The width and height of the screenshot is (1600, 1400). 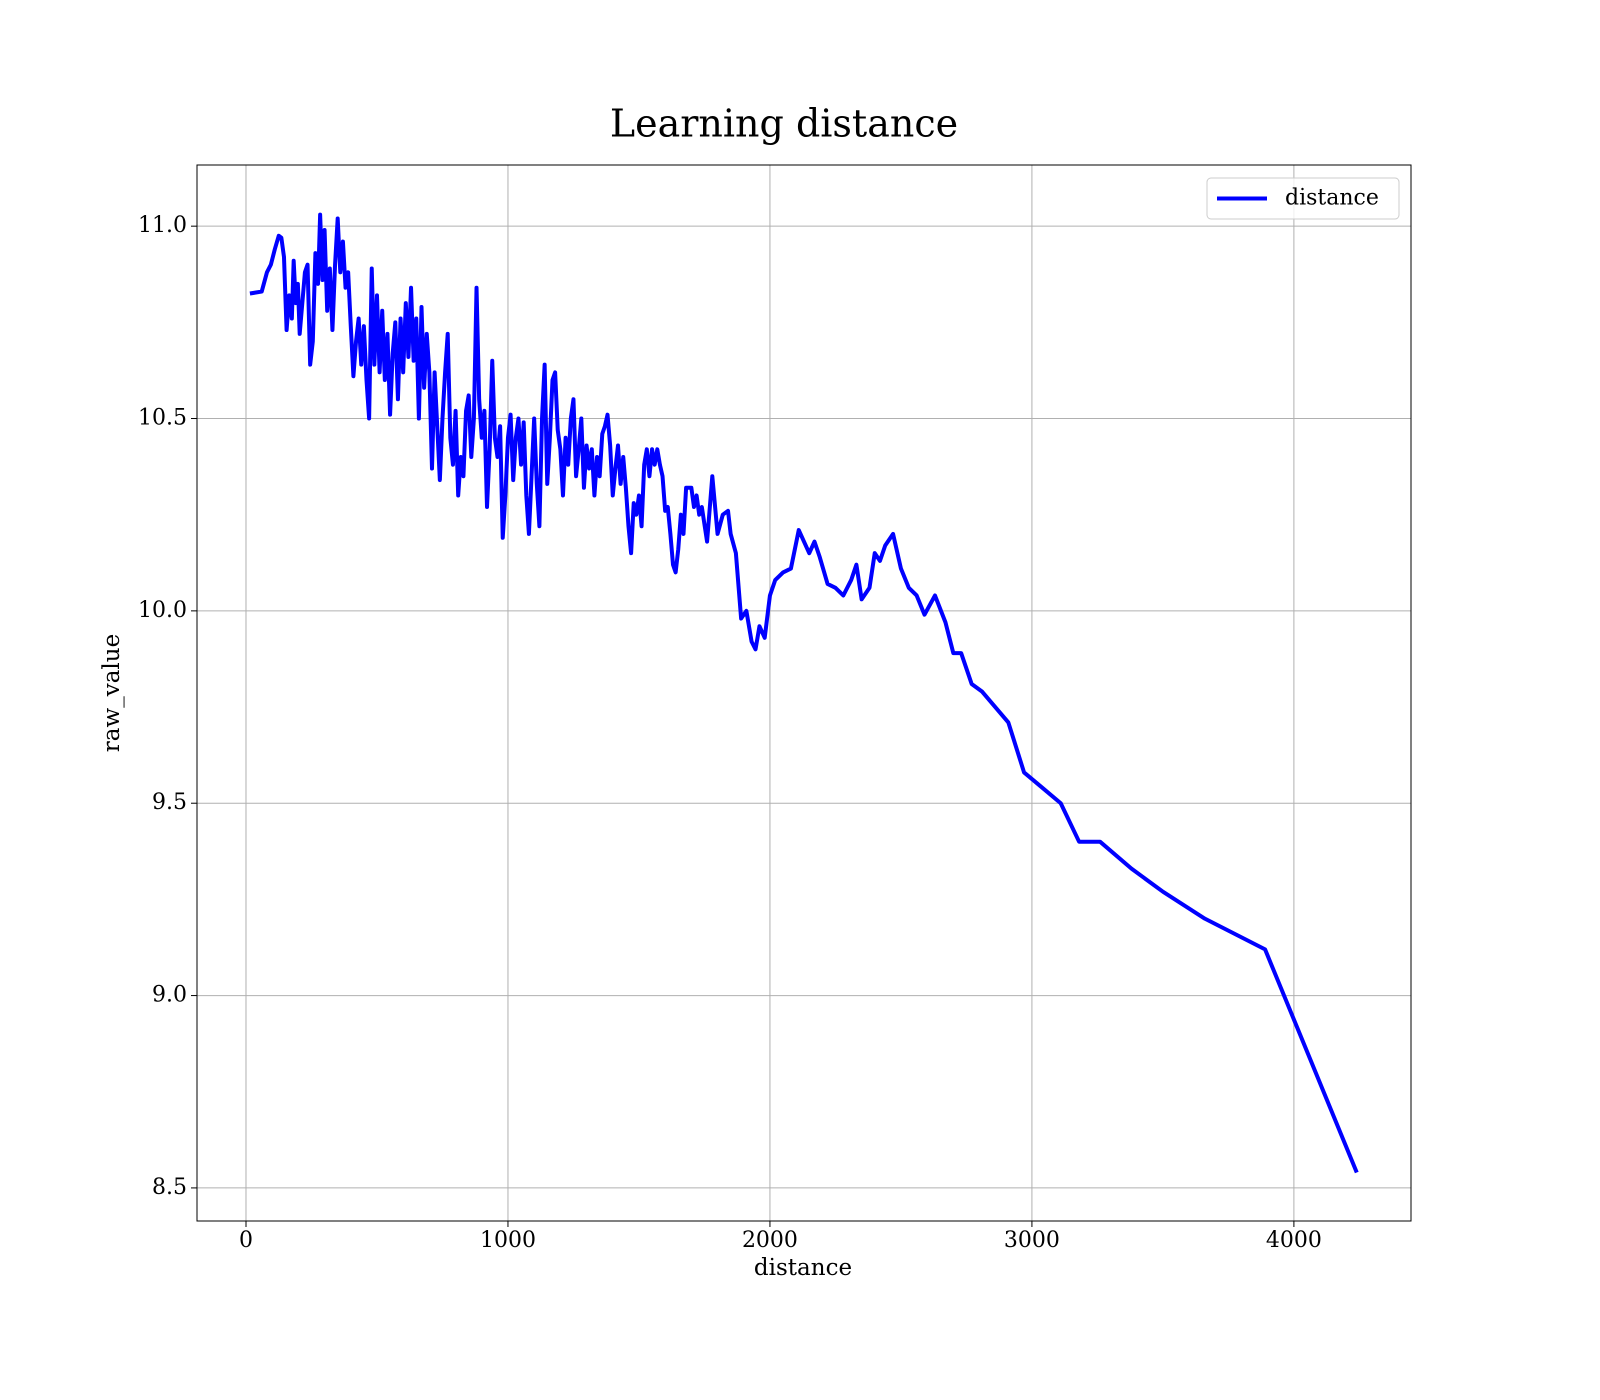 What do you see at coordinates (1332, 198) in the screenshot?
I see `legend-label: distance` at bounding box center [1332, 198].